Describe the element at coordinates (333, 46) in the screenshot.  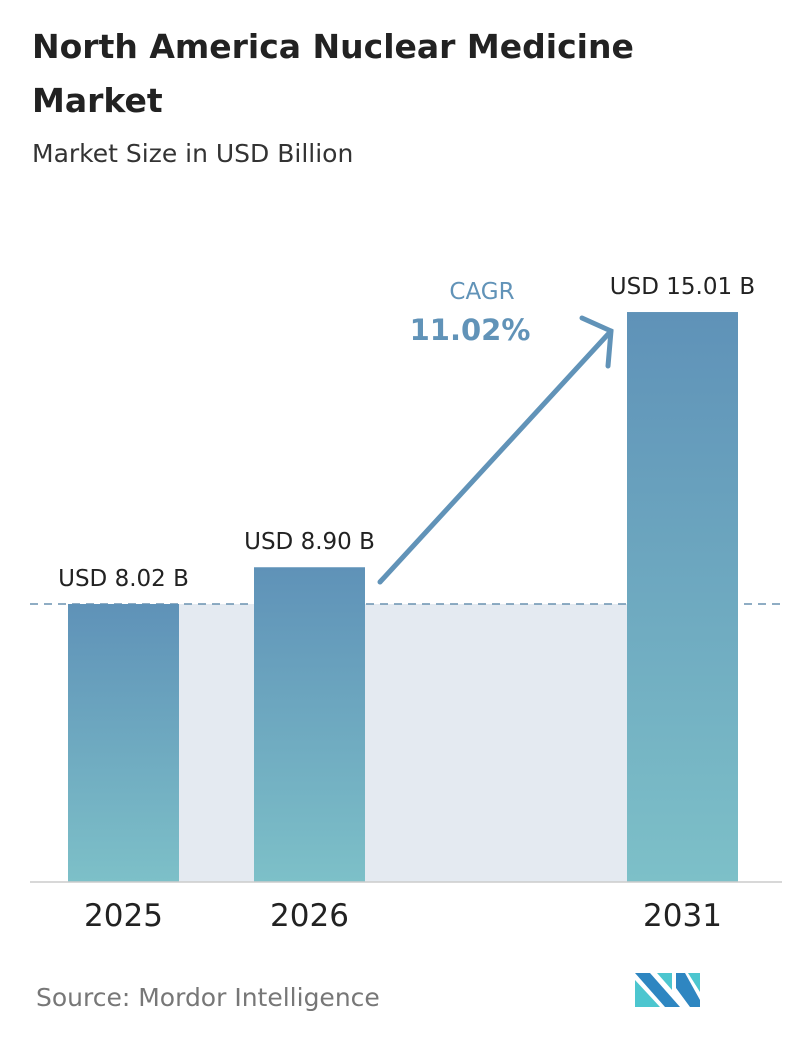
I see `chart-title-line1: North America Nuclear Medicine` at that location.